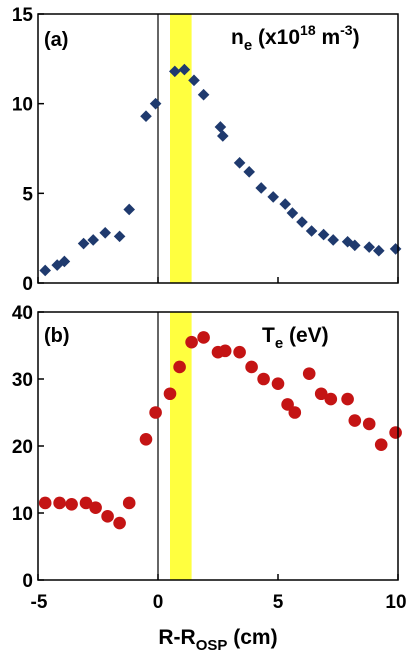  I want to click on temperature-quantity-label: Te (eV), so click(295, 338).